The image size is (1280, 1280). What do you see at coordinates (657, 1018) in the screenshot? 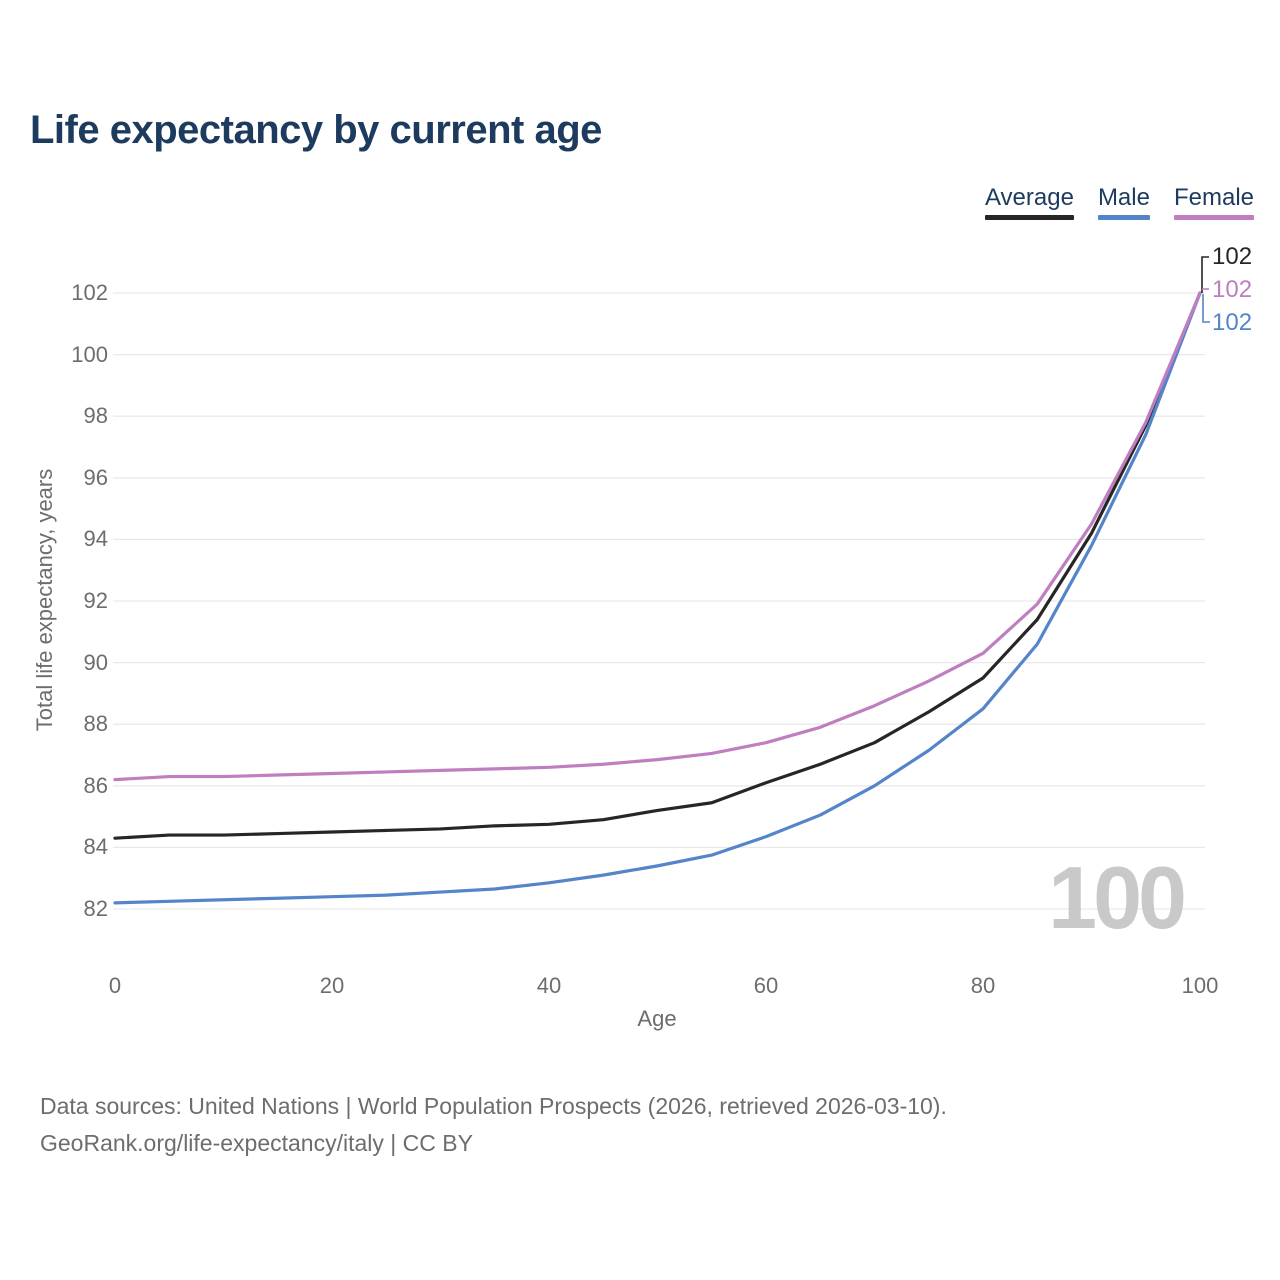
I see `x-axis-title: Age` at bounding box center [657, 1018].